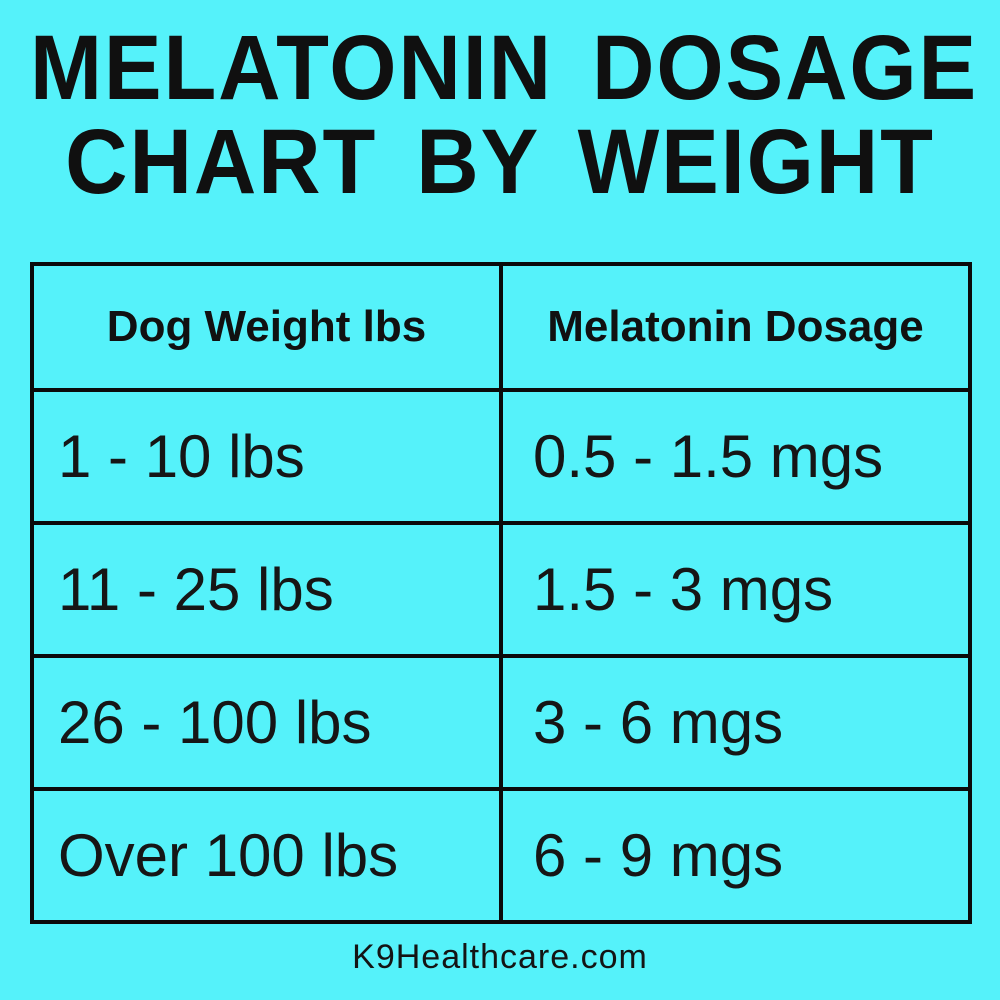 Image resolution: width=1000 pixels, height=1000 pixels. What do you see at coordinates (500, 957) in the screenshot?
I see `footer-website-url: K9Healthcare.com` at bounding box center [500, 957].